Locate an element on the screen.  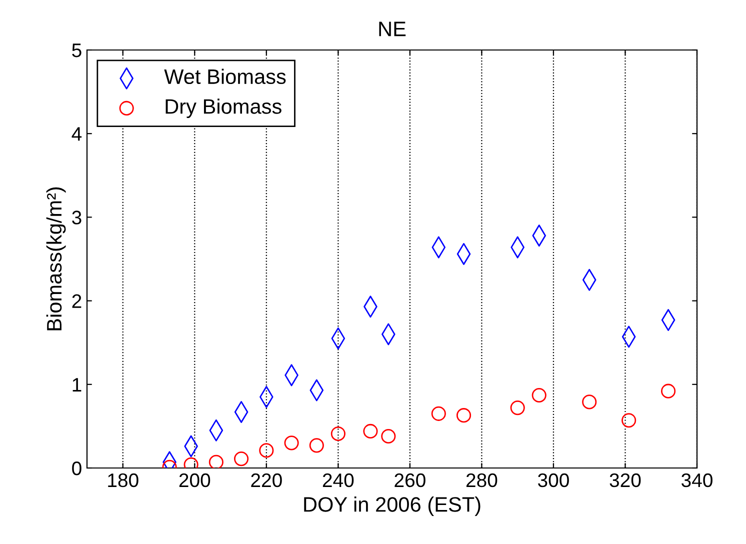
x-tick-label: 240 is located at coordinates (338, 480).